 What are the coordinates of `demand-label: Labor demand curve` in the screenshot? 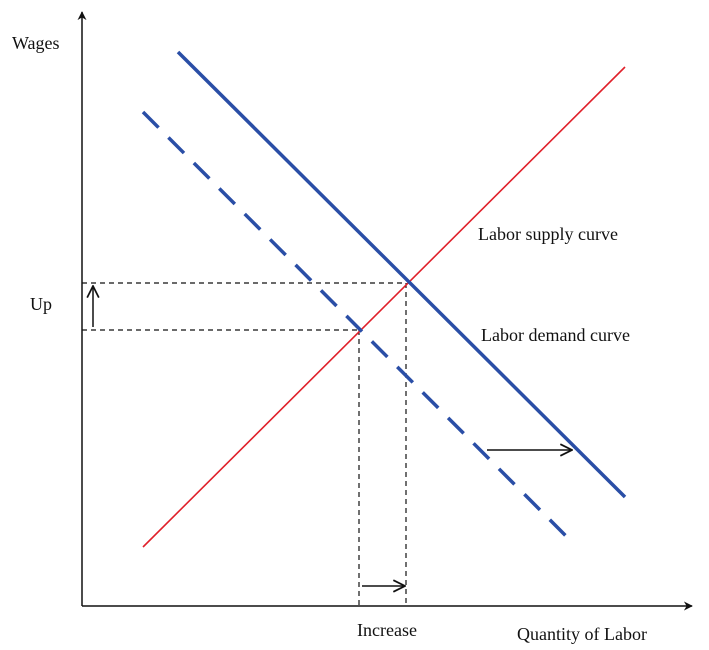 It's located at (555, 335).